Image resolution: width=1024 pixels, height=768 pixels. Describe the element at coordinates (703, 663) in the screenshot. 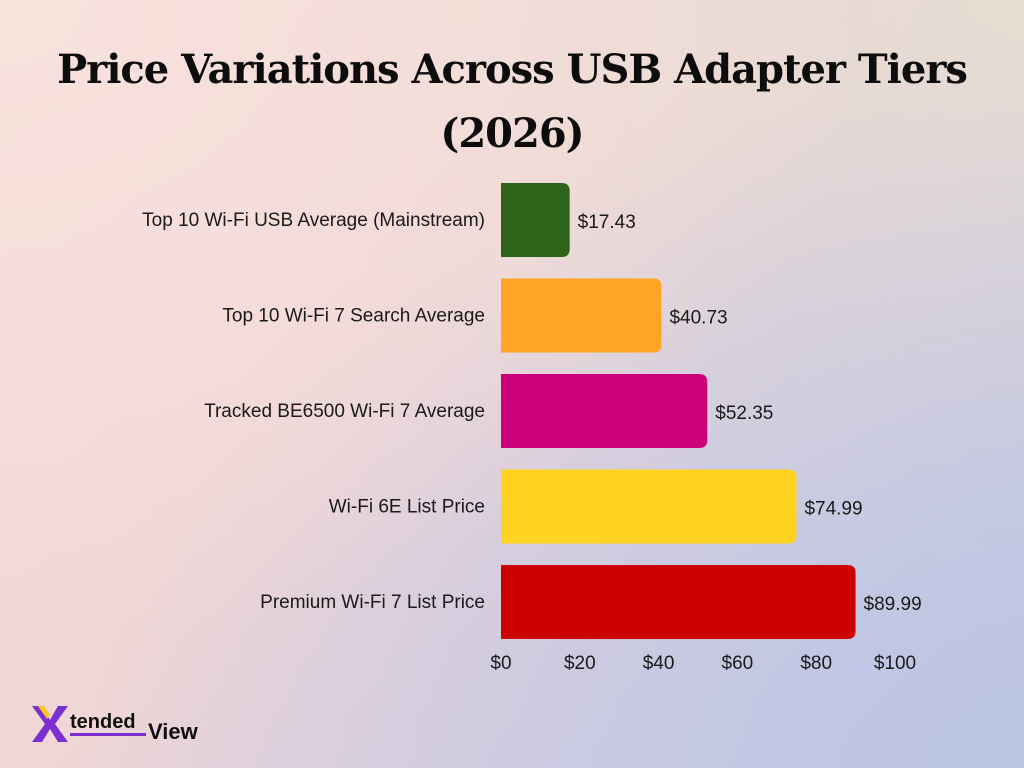

I see `x-axis-ticks: $0 $20 $40 $60 $80 $100` at that location.